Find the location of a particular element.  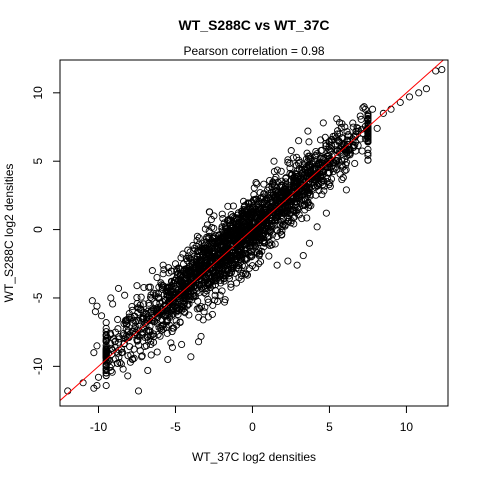

chart-subtitle: Pearson correlation = 0.98 is located at coordinates (253, 51).